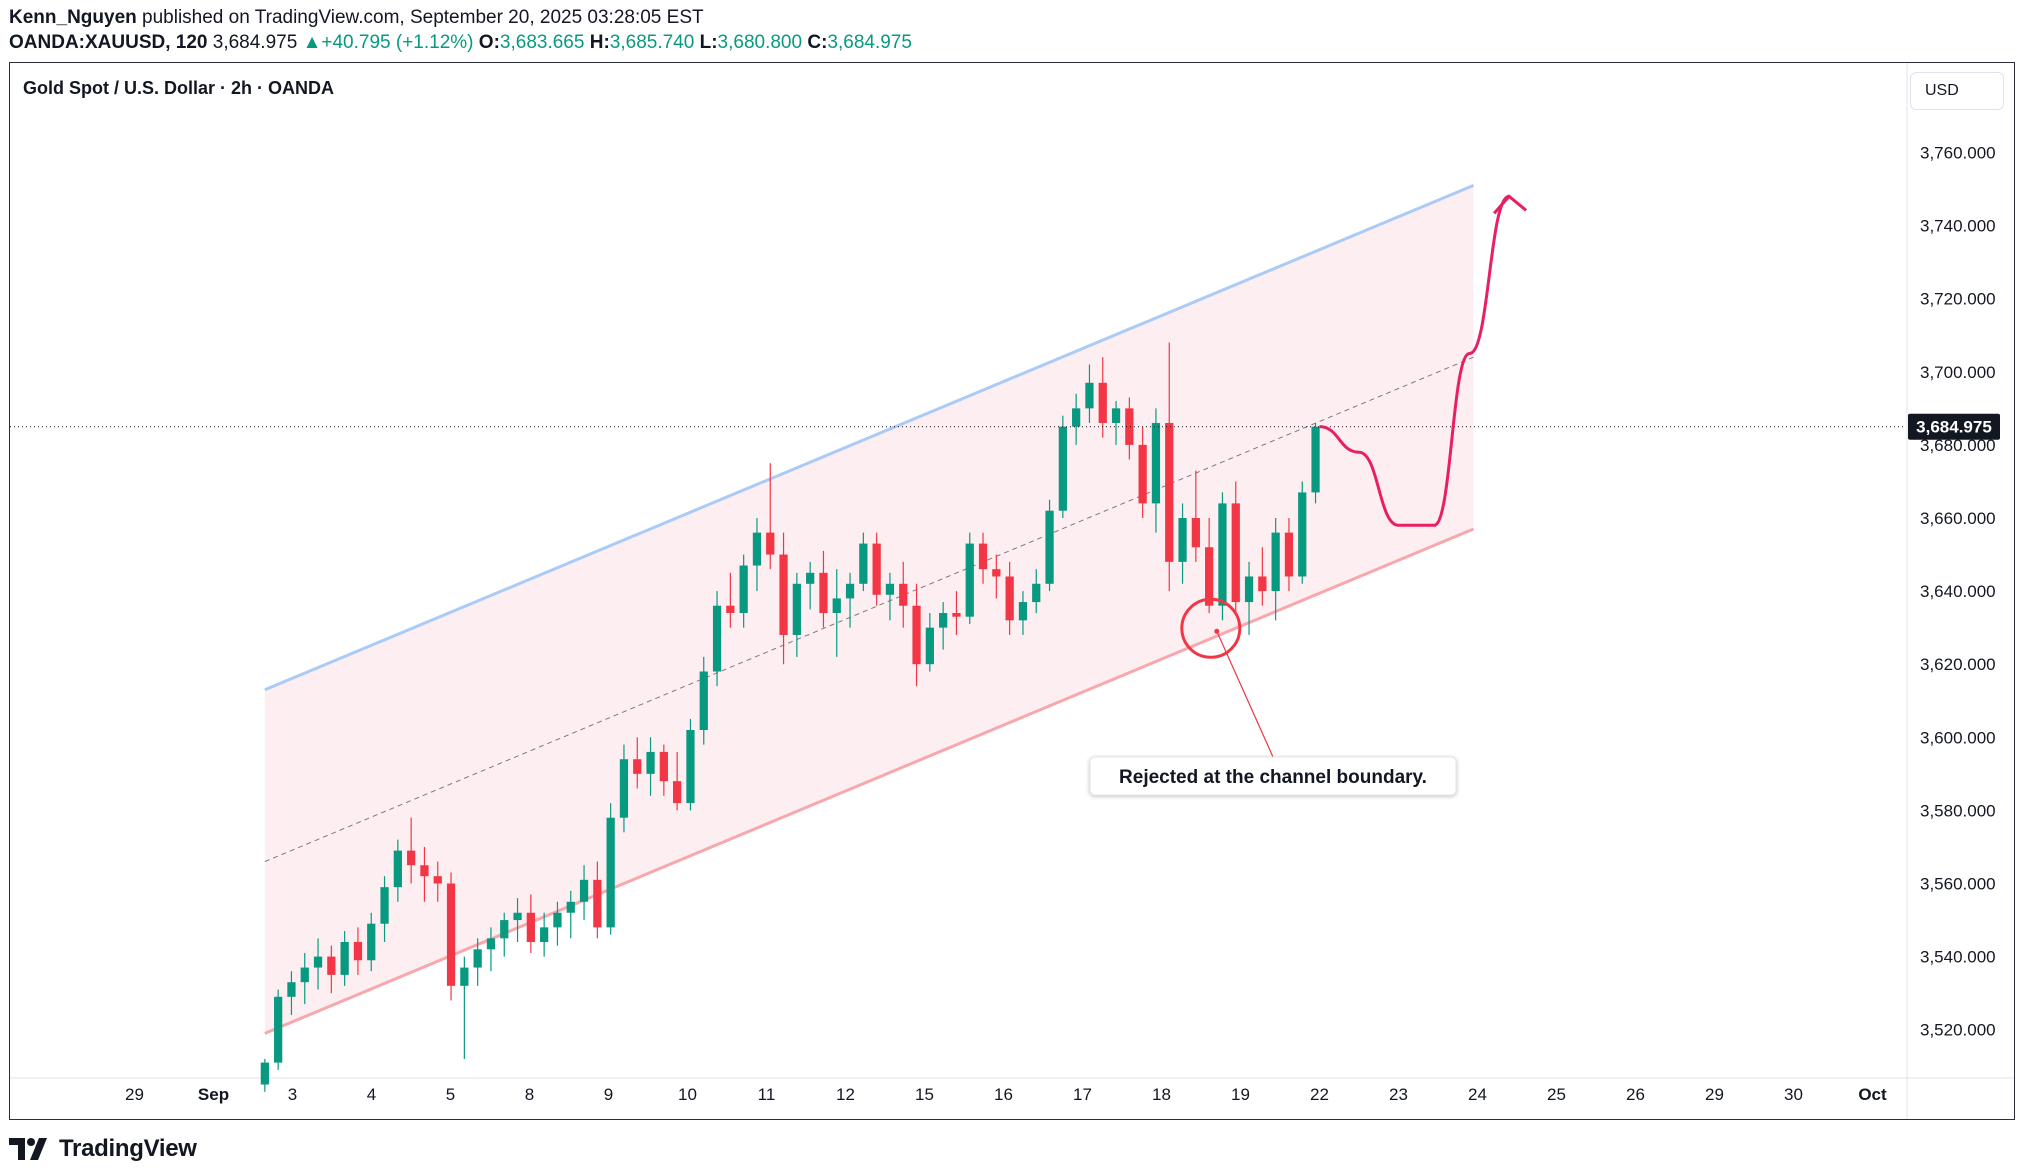 The height and width of the screenshot is (1175, 2025). I want to click on y-tick-label: 3,540.000, so click(1958, 957).